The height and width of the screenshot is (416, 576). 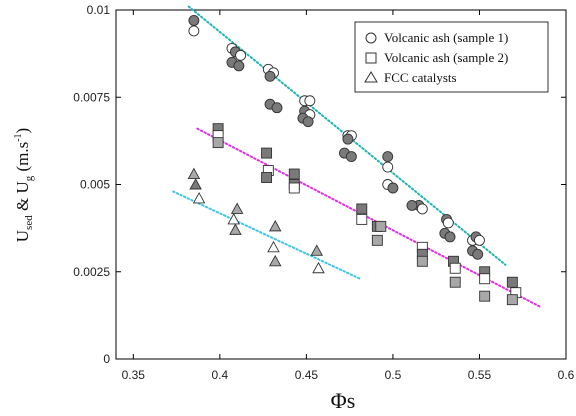 What do you see at coordinates (420, 77) in the screenshot?
I see `legend-label: FCC catalysts` at bounding box center [420, 77].